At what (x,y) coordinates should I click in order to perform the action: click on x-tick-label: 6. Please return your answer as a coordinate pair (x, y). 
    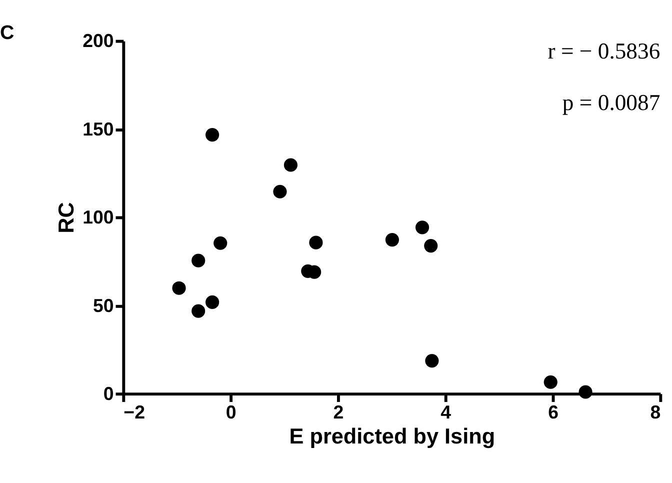
    Looking at the image, I should click on (553, 412).